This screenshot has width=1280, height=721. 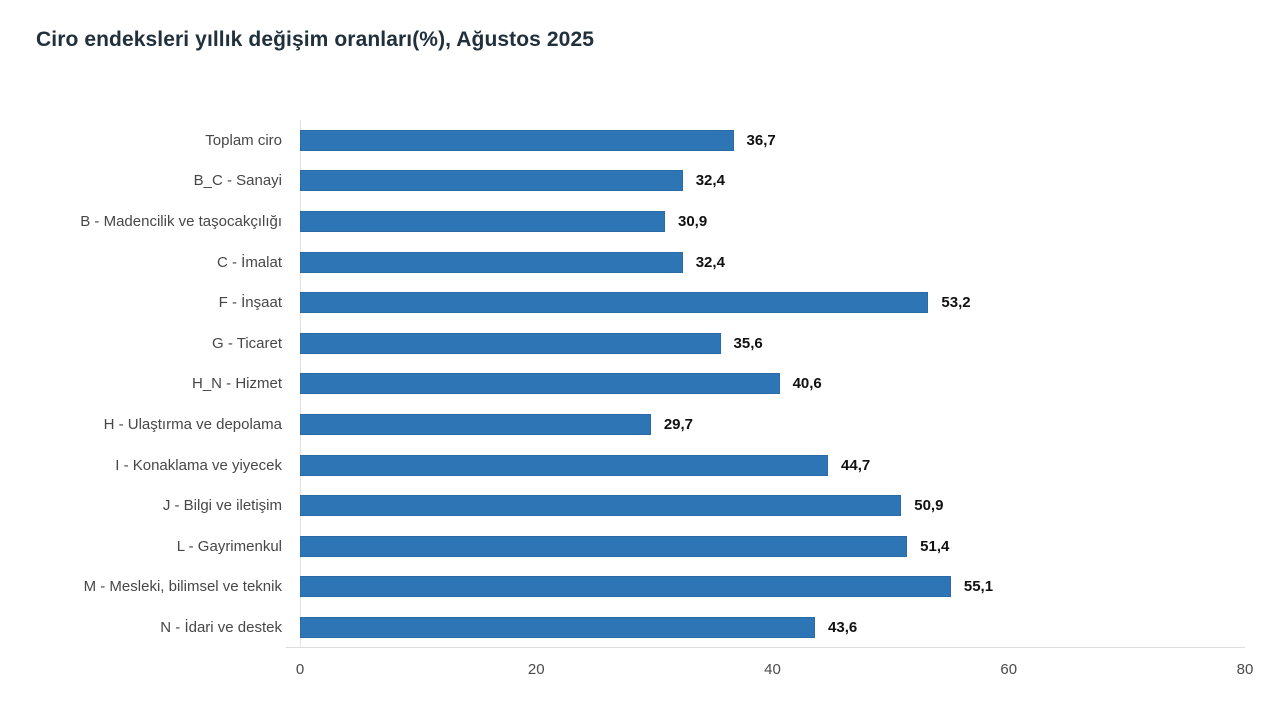 I want to click on value-label: 40,6, so click(x=807, y=384).